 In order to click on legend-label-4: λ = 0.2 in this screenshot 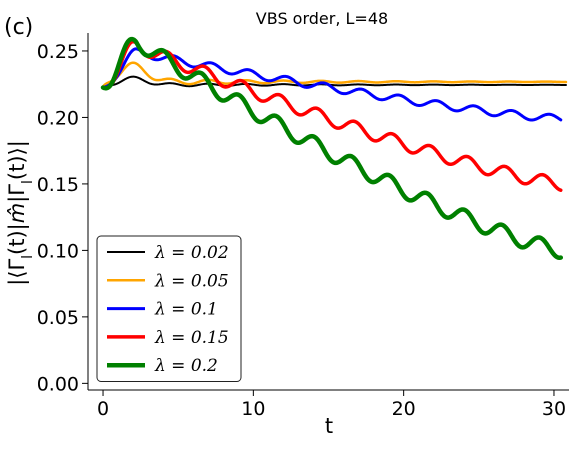, I will do `click(186, 366)`.